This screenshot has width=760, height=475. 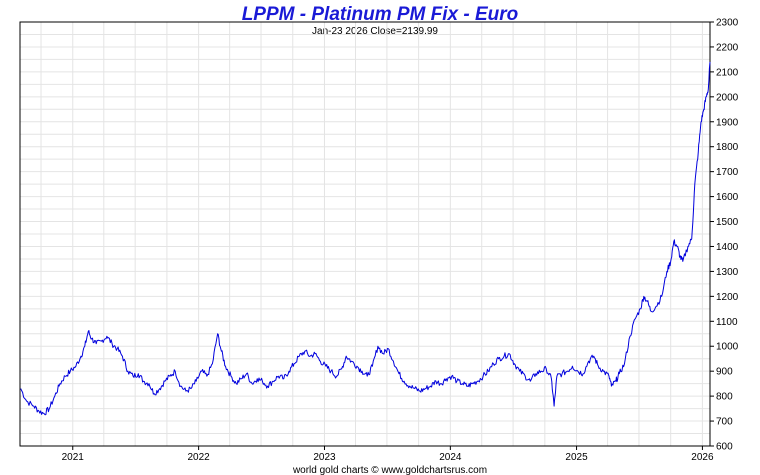 I want to click on x-tick-label: 2026, so click(x=702, y=457).